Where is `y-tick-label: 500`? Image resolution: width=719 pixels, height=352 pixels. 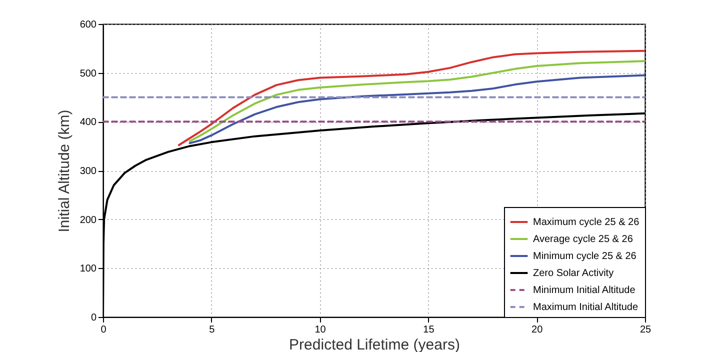 y-tick-label: 500 is located at coordinates (88, 74).